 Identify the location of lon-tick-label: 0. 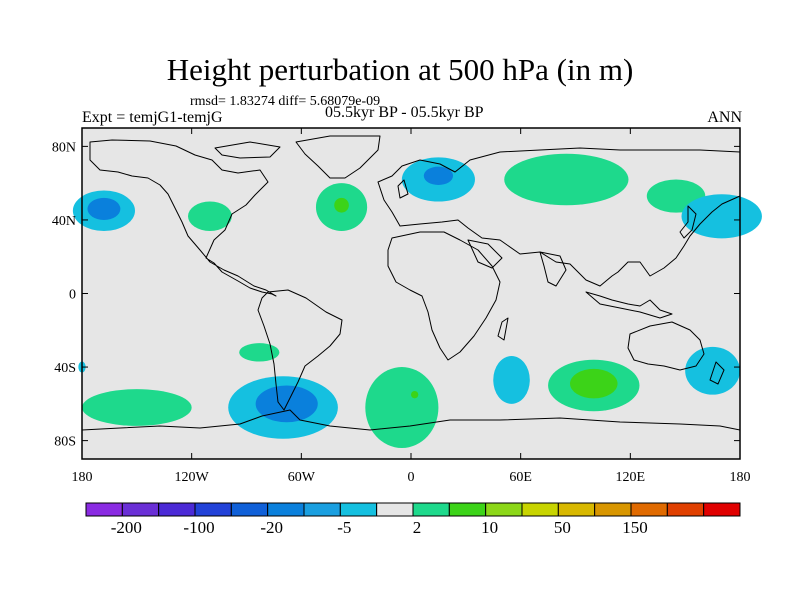
(411, 477).